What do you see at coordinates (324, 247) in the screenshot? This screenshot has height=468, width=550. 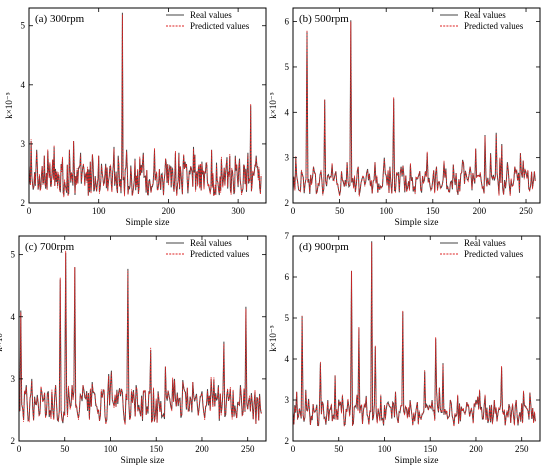 I see `chart-title: (d) 900rpm` at bounding box center [324, 247].